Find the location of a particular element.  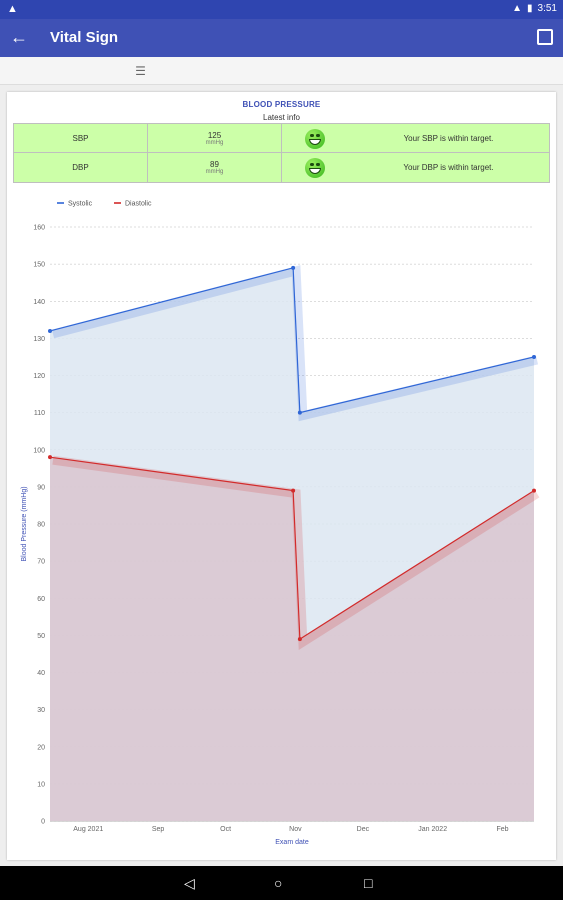

tab-list: ☰ is located at coordinates (140, 71).